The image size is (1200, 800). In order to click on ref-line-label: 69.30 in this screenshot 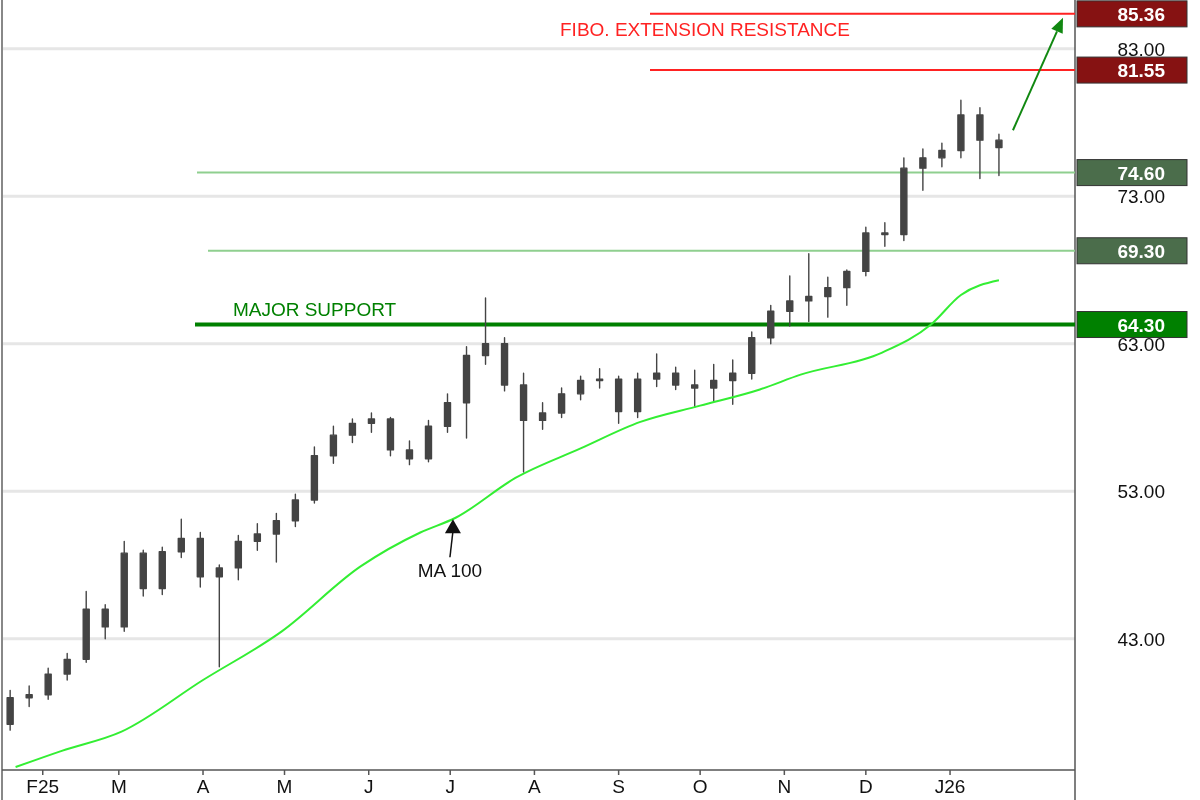, I will do `click(1141, 251)`.